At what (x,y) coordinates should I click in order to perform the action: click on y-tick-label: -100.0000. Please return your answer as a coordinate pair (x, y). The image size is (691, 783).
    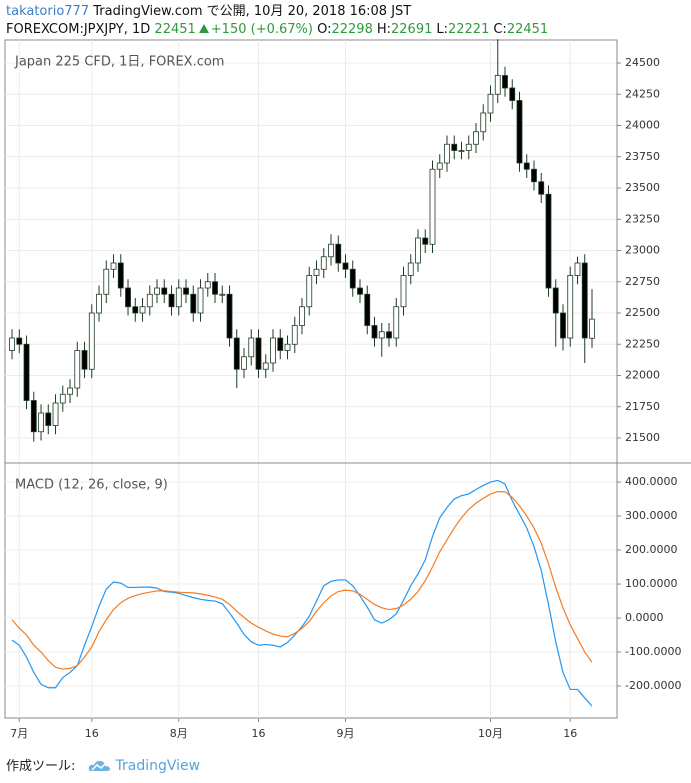
    Looking at the image, I should click on (653, 651).